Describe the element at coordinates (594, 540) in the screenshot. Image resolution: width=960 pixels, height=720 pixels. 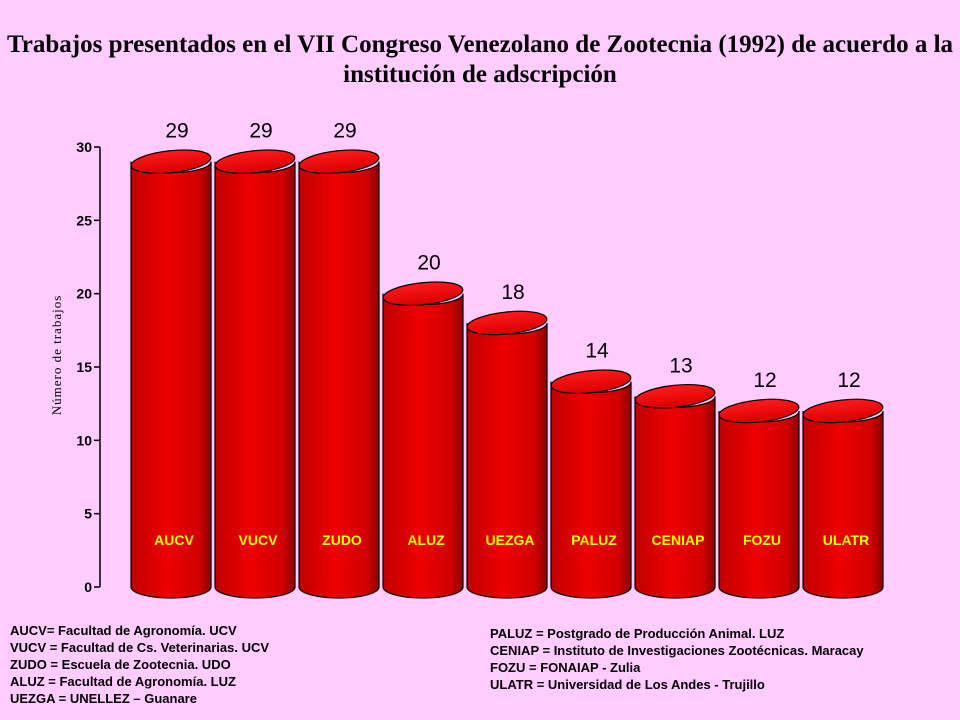
I see `category-label: PALUZ` at that location.